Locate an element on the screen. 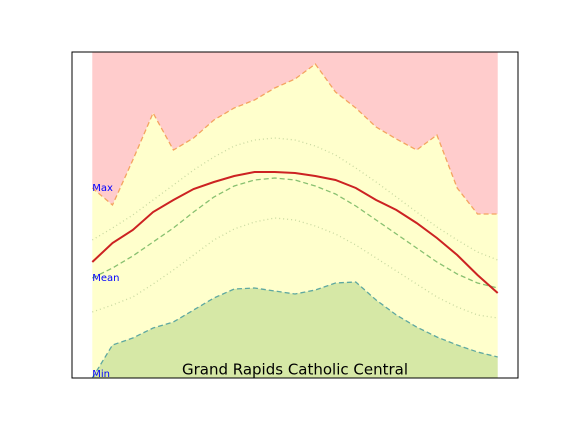 This screenshot has height=432, width=576. mean-annotation: Mean is located at coordinates (105, 278).